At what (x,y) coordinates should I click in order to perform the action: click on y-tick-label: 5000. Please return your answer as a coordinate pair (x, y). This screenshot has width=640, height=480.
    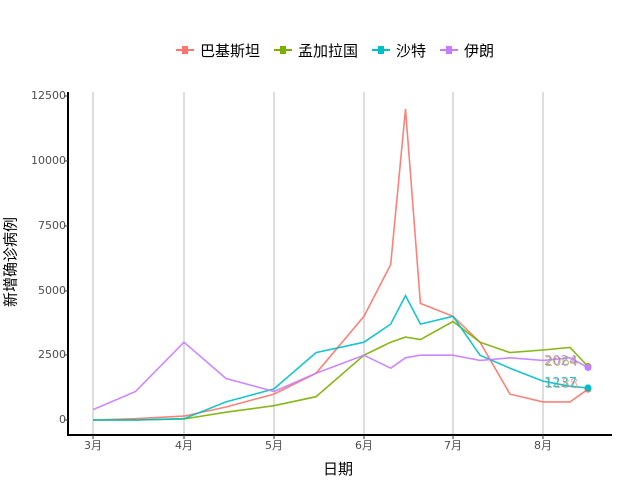
    Looking at the image, I should click on (52, 290).